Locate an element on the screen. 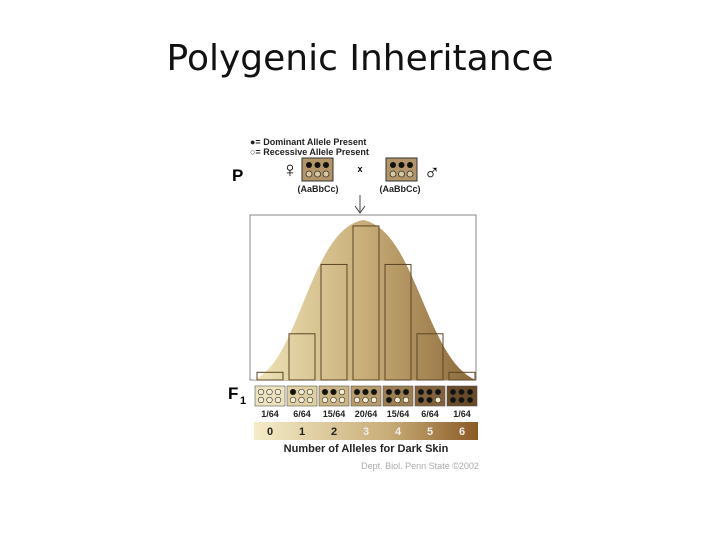 This screenshot has height=540, width=720. columns: 1/64 0 6/64 1 15/64 2 20/64 3 15/64 4 6/64 5 1/64 6 is located at coordinates (366, 411).